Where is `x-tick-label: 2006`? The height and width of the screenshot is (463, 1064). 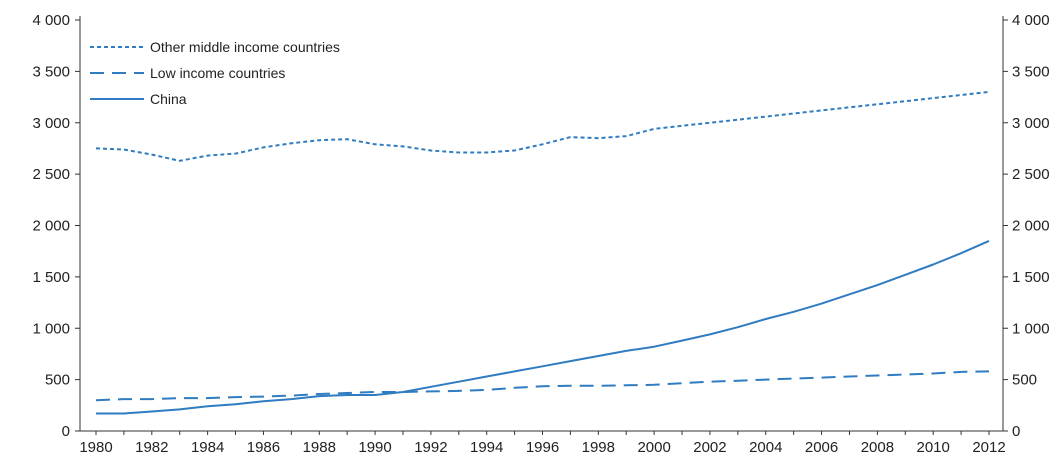 x-tick-label: 2006 is located at coordinates (821, 447).